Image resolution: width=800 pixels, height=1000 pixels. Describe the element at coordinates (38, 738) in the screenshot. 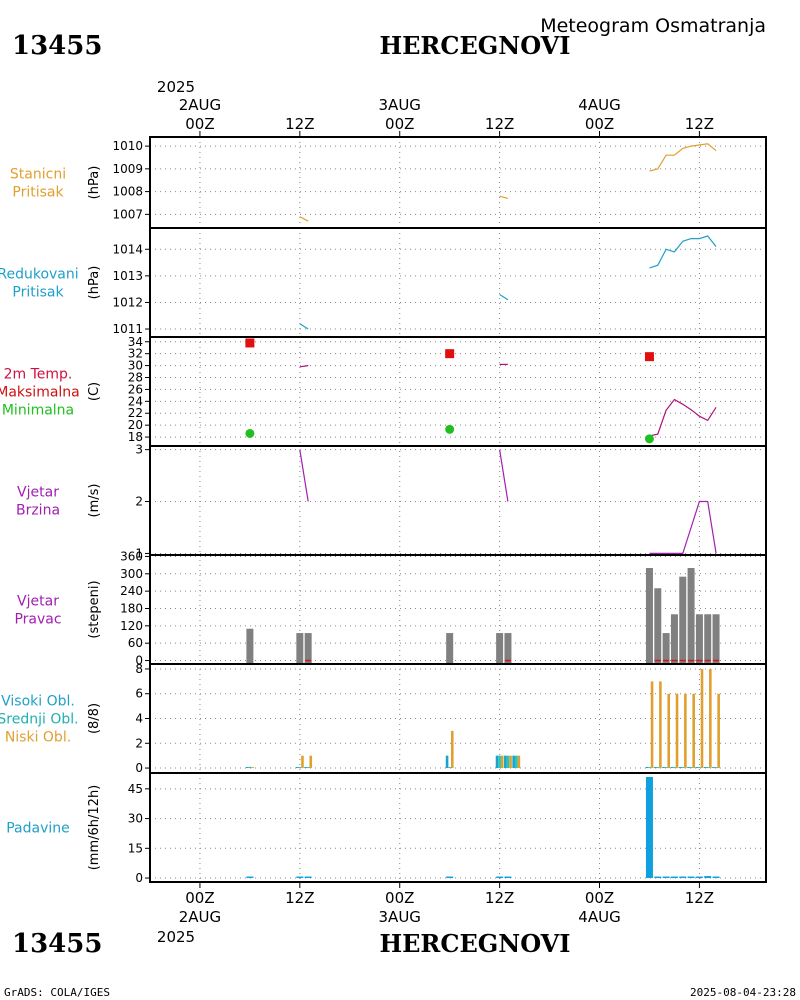

I see `panel-label-cloud: Niski Obl.` at that location.